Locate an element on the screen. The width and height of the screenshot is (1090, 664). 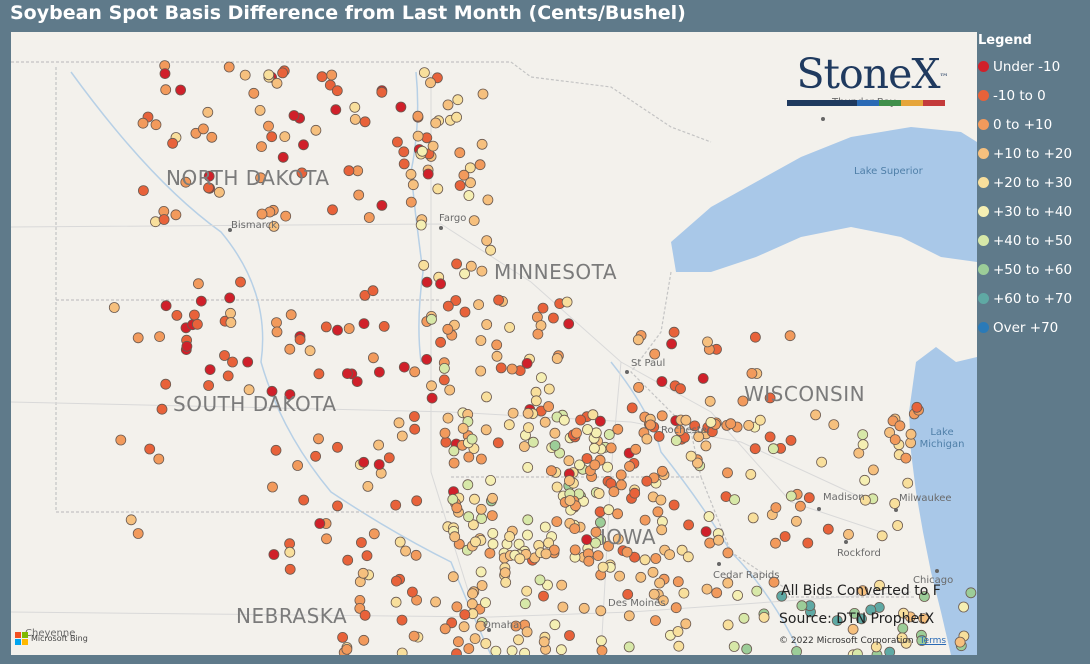
legend-item: +30 to +40 is located at coordinates (1033, 211).